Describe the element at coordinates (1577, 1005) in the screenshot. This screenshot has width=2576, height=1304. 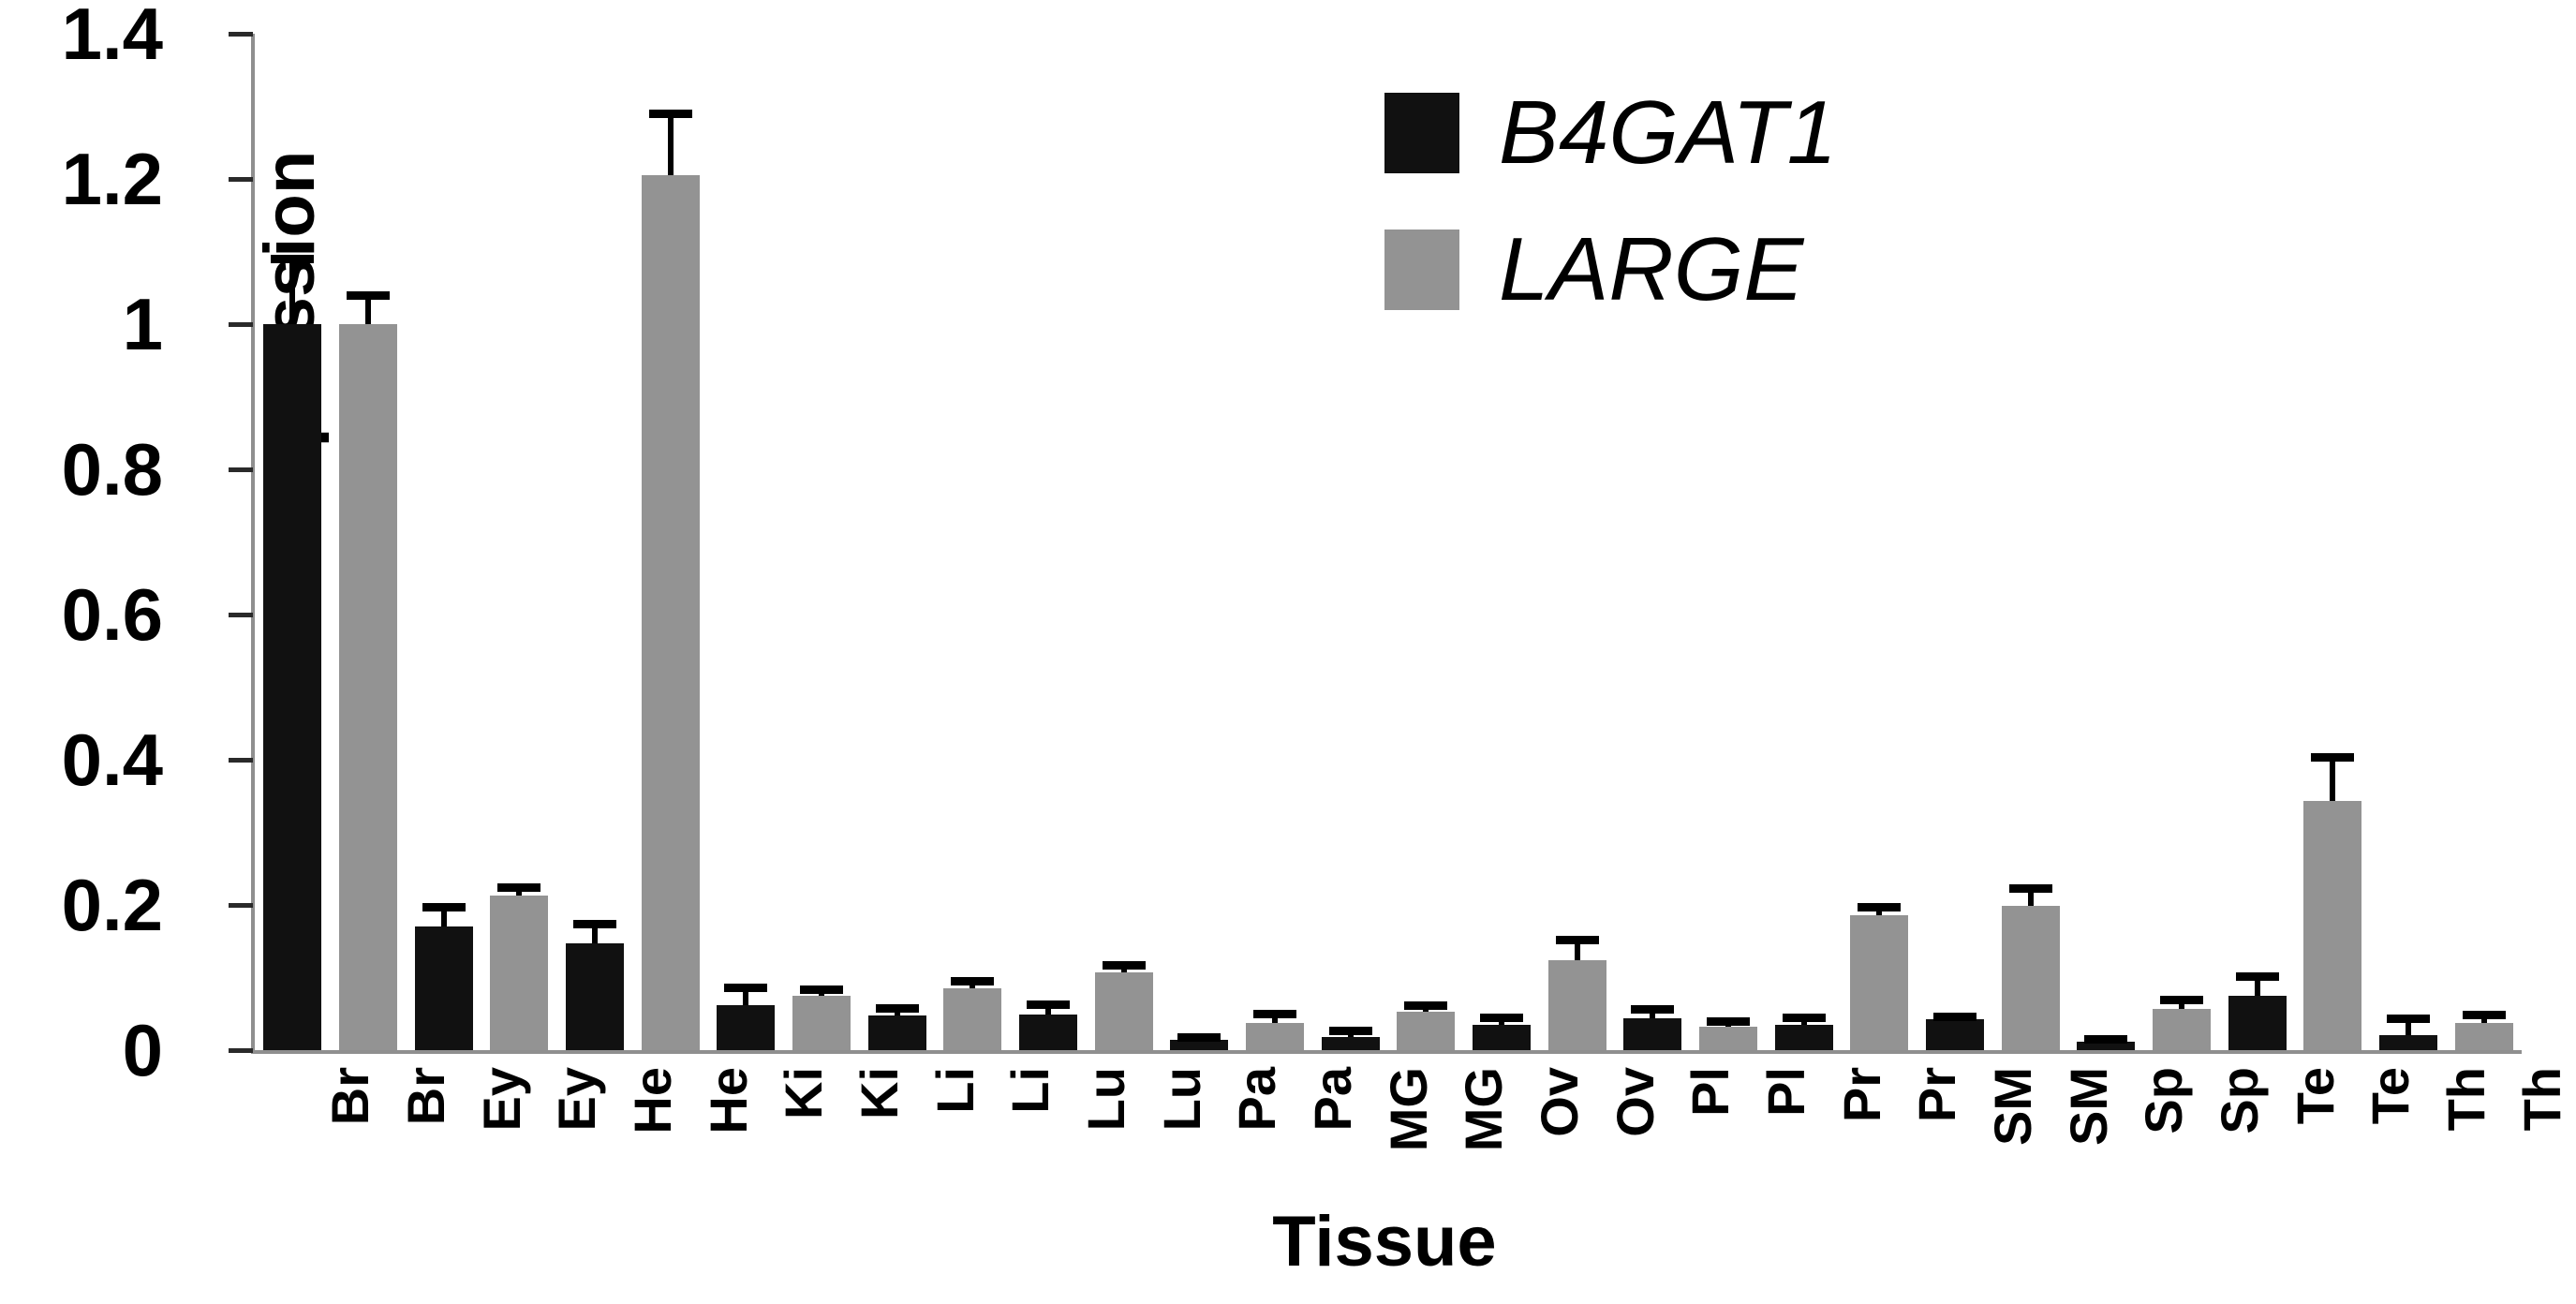
I see `bar-large-ov` at that location.